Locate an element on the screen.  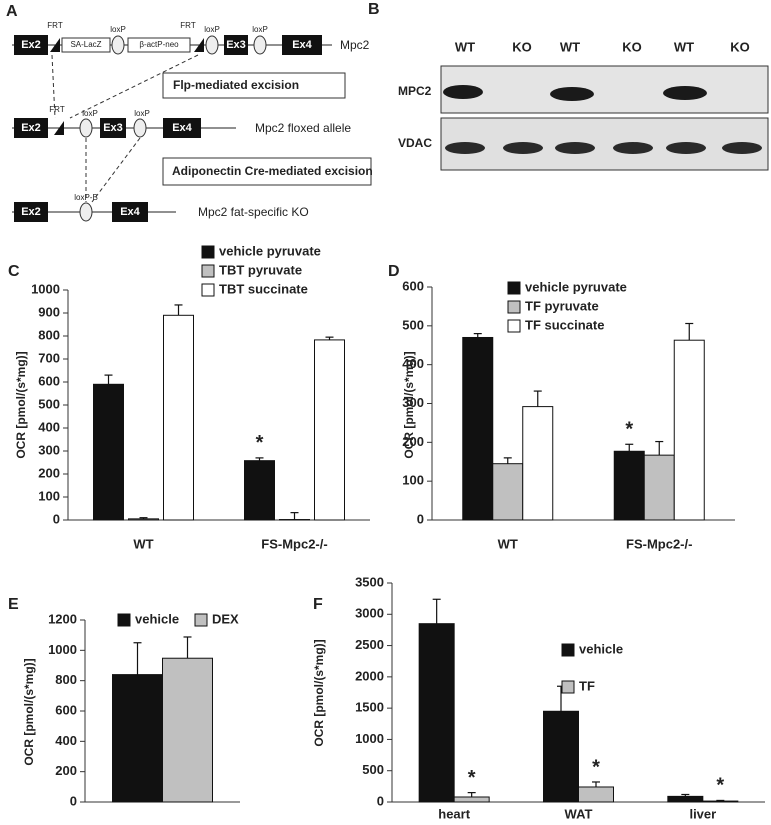
y-tick-label: 1500 is located at coordinates (369, 707).